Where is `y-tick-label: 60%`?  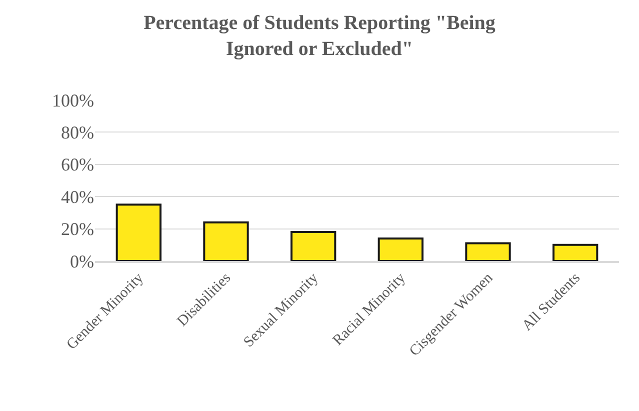
y-tick-label: 60% is located at coordinates (77, 164).